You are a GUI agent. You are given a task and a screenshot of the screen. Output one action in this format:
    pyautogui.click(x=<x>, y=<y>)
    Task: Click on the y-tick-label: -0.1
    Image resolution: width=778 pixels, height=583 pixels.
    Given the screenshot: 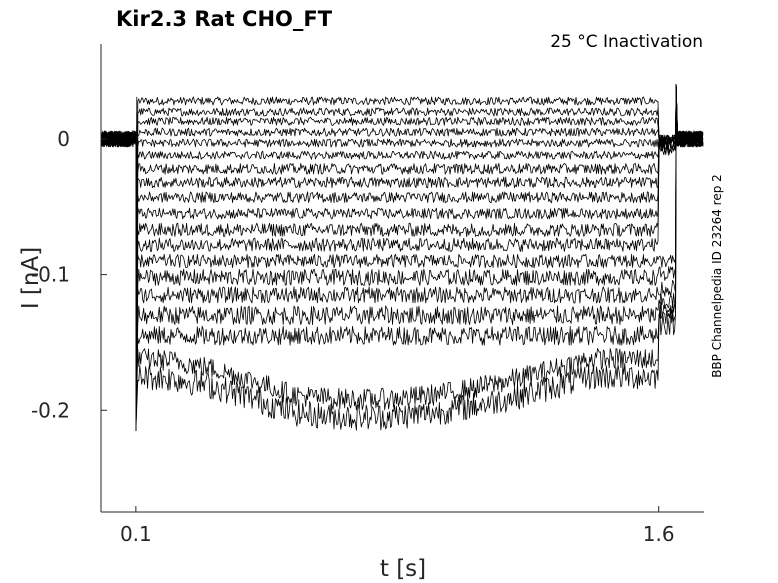 What is the action you would take?
    pyautogui.click(x=50, y=275)
    